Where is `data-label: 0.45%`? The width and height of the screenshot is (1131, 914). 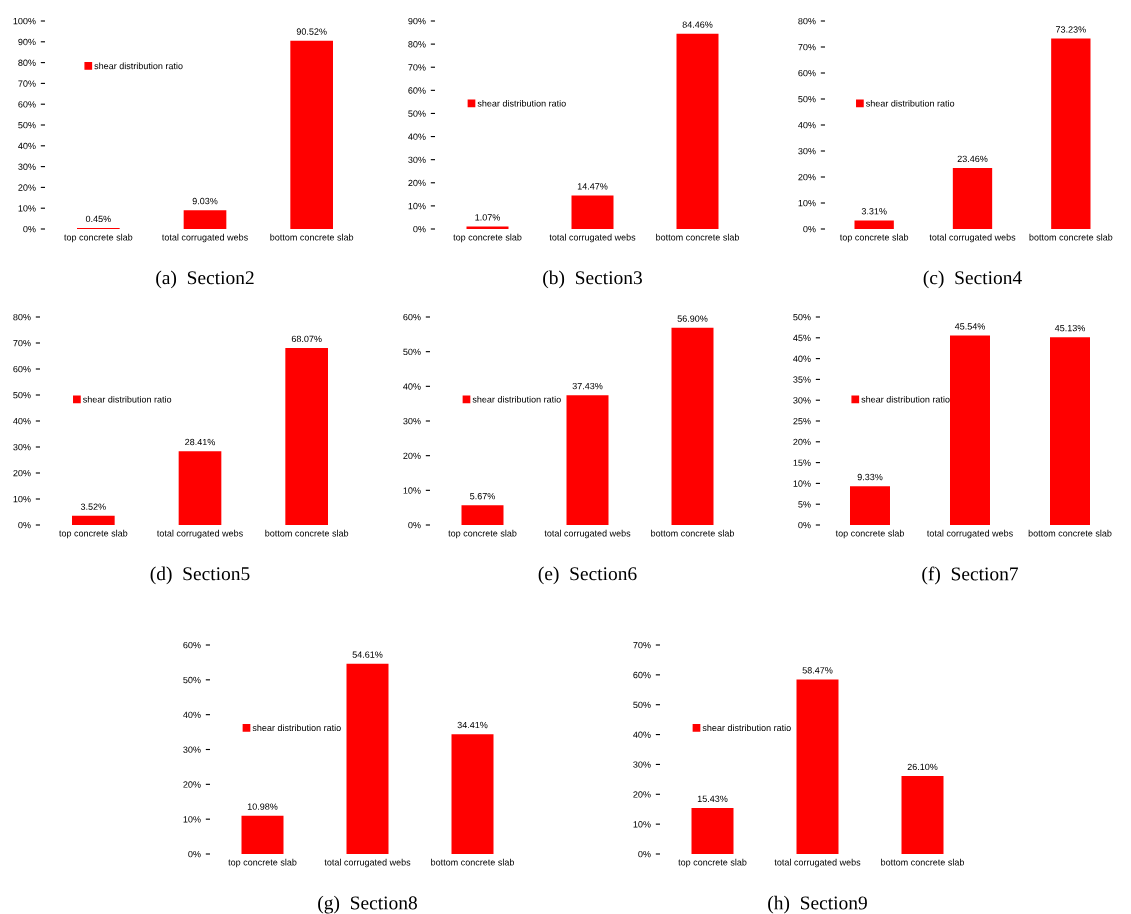
data-label: 0.45% is located at coordinates (98, 219).